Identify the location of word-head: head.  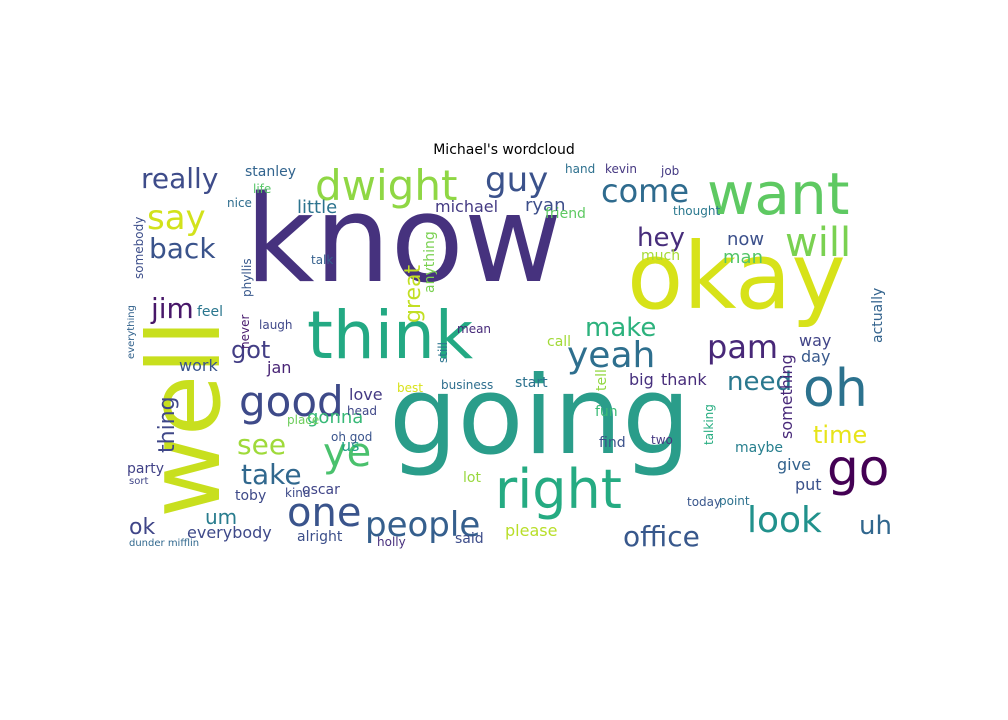
(362, 411).